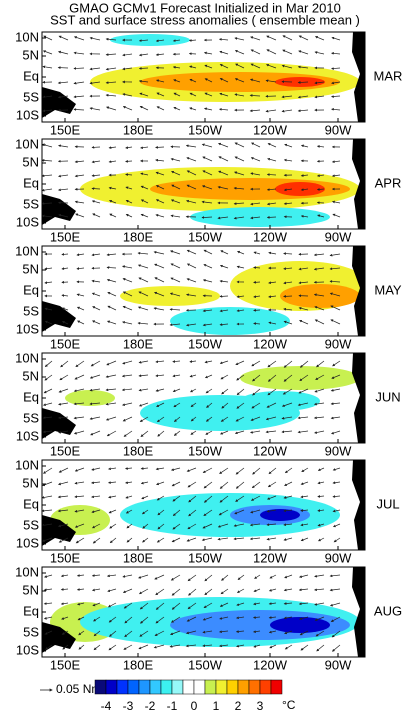 The image size is (407, 720). Describe the element at coordinates (150, 706) in the screenshot. I see `colorbar-tick-label: -2` at that location.